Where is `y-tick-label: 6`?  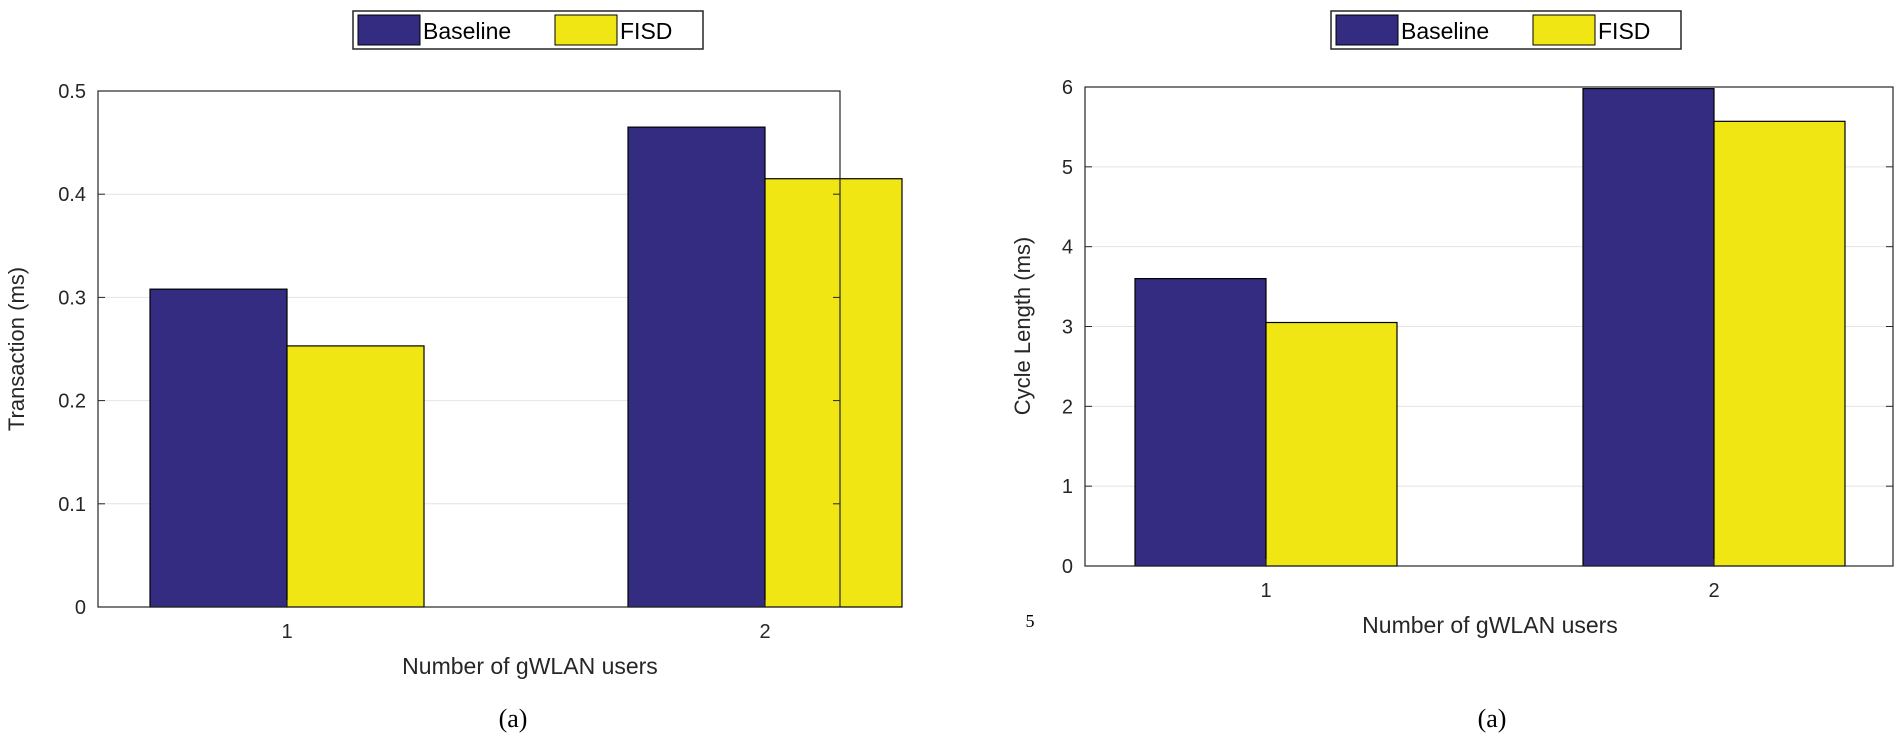 y-tick-label: 6 is located at coordinates (1067, 88).